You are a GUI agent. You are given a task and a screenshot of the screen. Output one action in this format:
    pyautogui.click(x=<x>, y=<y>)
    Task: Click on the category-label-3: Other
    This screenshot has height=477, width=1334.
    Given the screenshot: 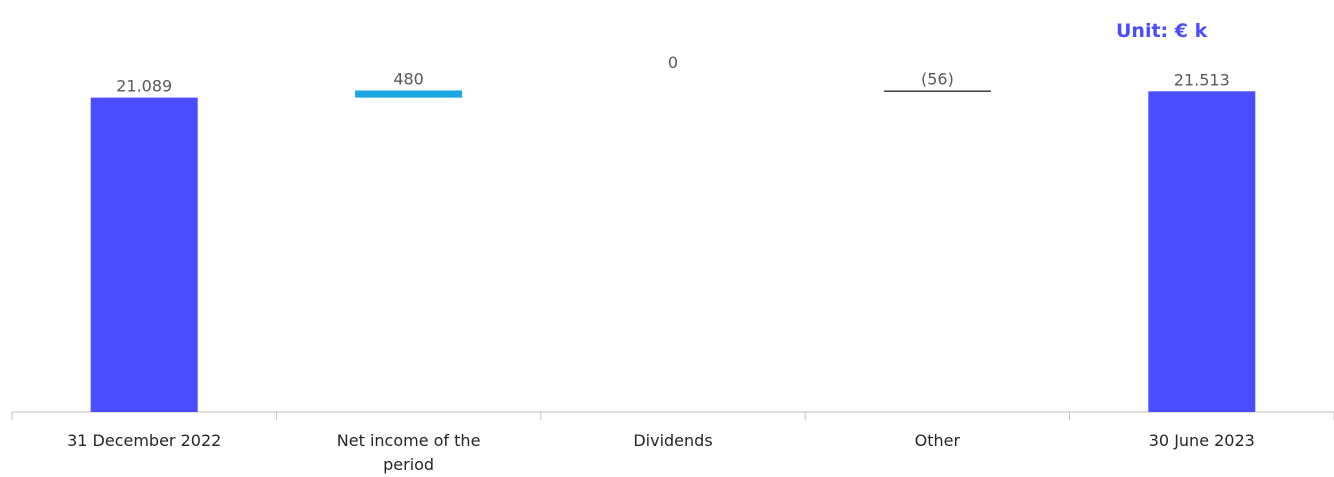 What is the action you would take?
    pyautogui.click(x=938, y=440)
    